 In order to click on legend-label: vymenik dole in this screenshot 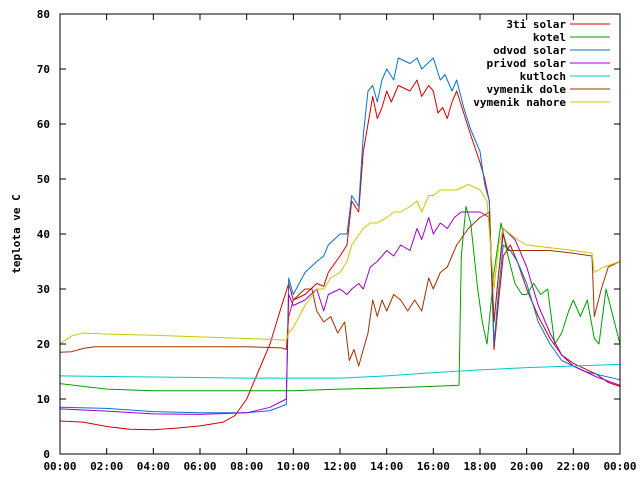, I will do `click(527, 89)`.